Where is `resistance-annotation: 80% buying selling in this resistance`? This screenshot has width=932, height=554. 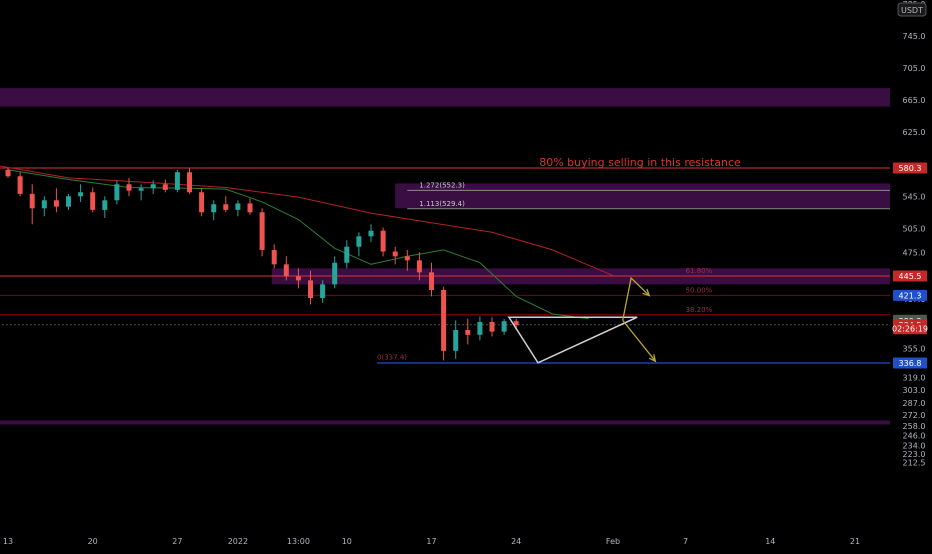 resistance-annotation: 80% buying selling in this resistance is located at coordinates (640, 162).